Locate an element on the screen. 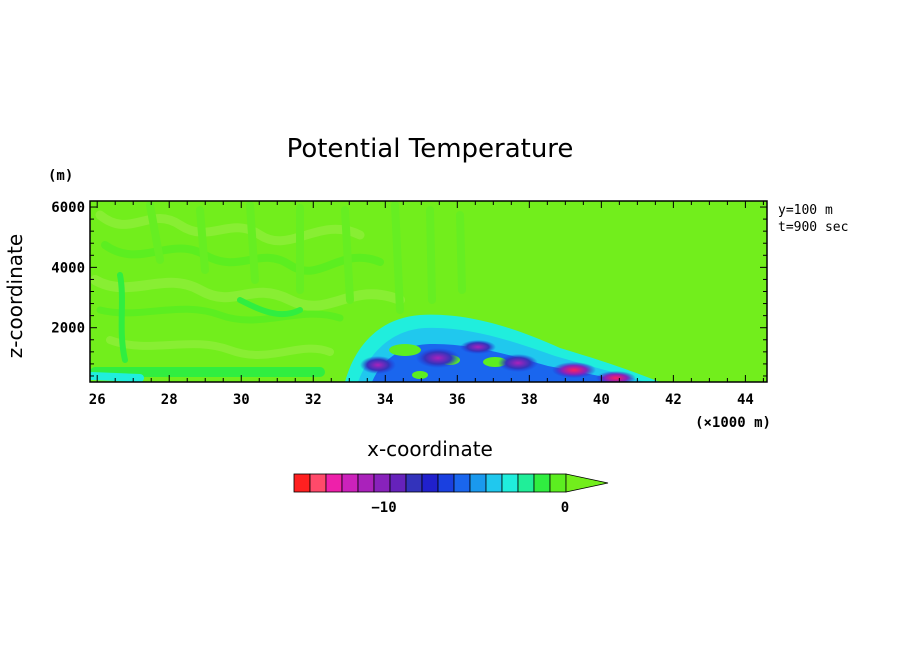  x-tick-label: 30 is located at coordinates (241, 400).